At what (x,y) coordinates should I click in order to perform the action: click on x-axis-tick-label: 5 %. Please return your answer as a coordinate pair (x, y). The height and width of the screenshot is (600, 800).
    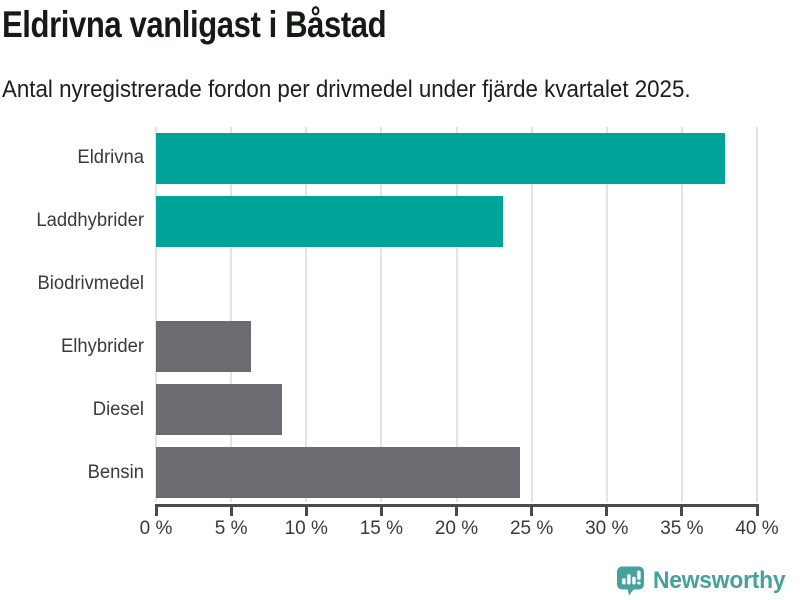
    Looking at the image, I should click on (231, 528).